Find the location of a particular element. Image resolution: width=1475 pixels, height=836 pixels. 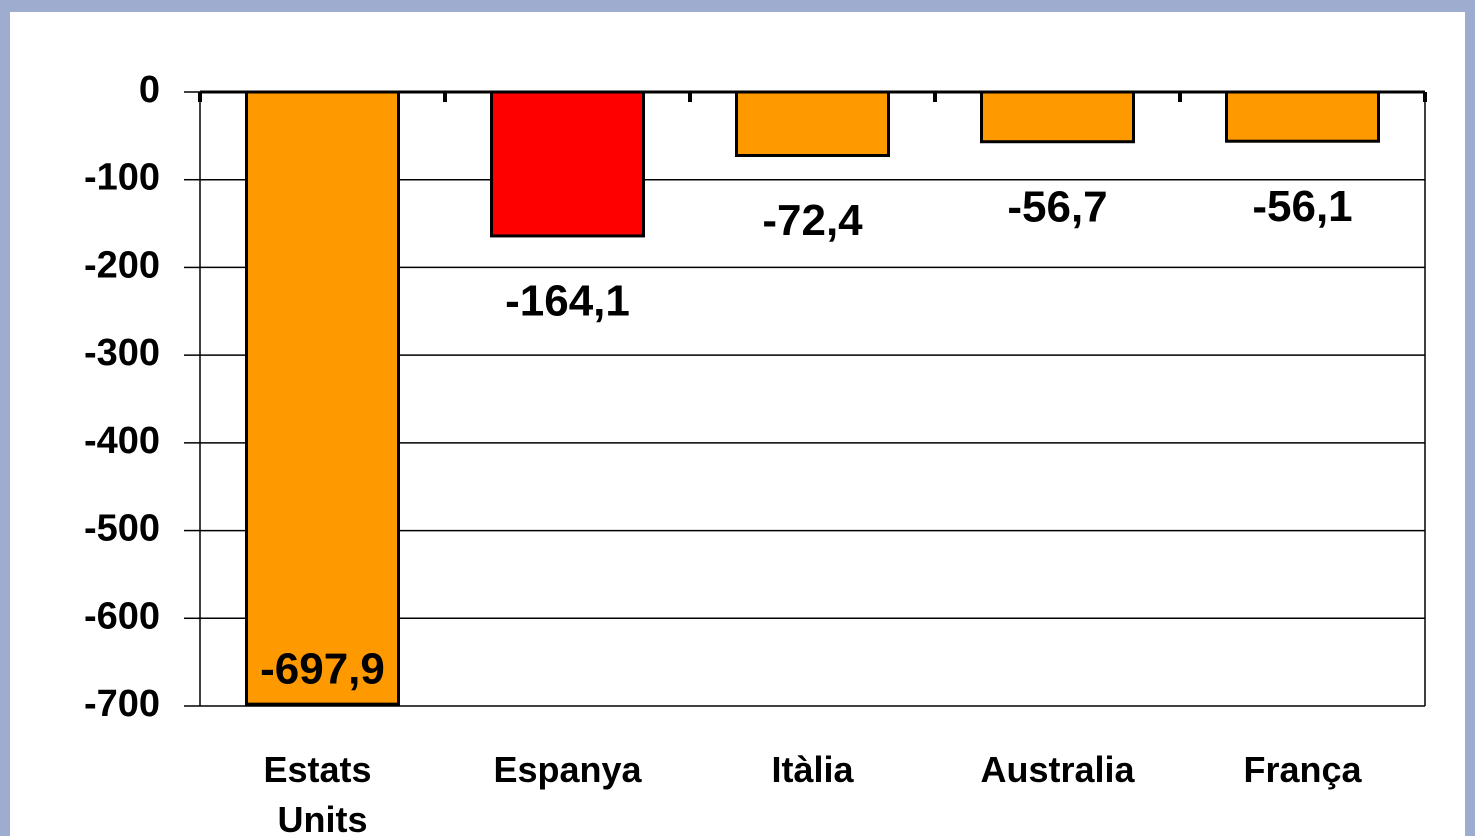

y-tick-label: -500 is located at coordinates (122, 529).